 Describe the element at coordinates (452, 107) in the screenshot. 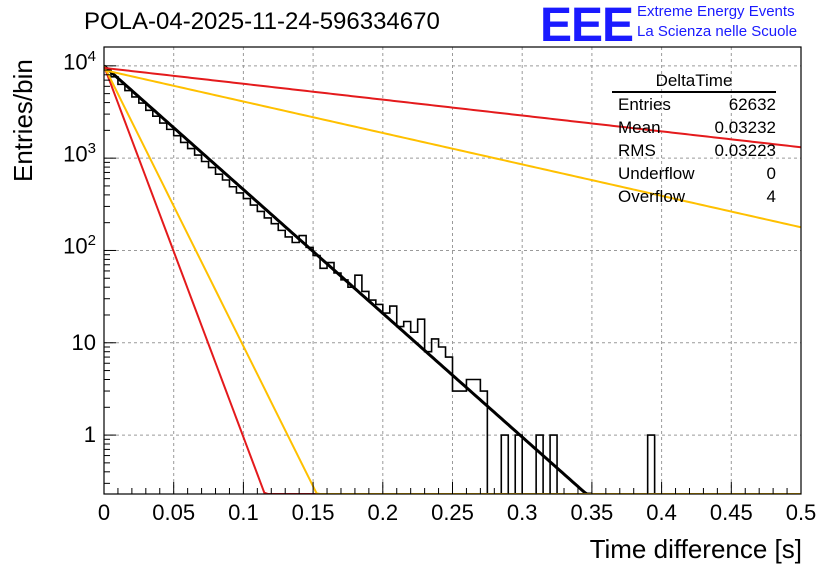

I see `curve-red-shallow` at that location.